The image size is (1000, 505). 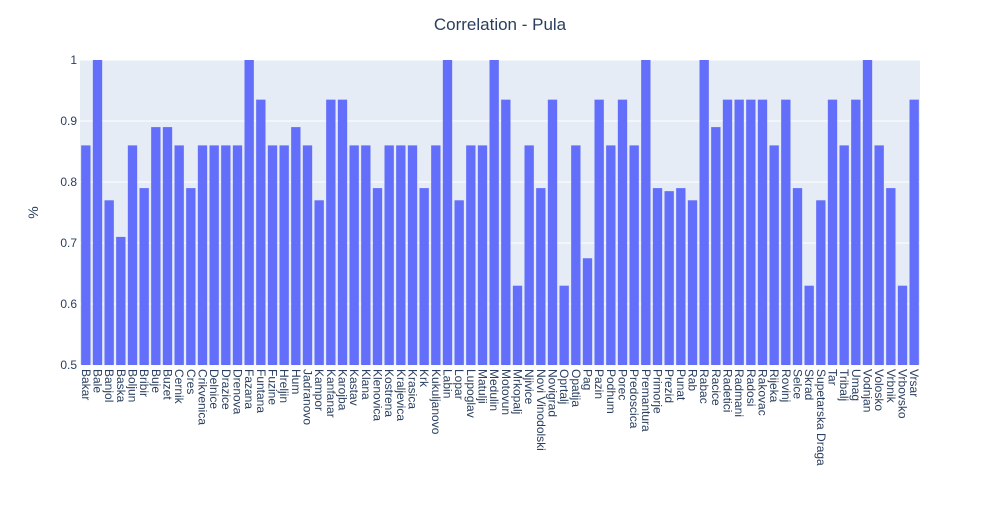 I want to click on bar-fazana, so click(x=249, y=212).